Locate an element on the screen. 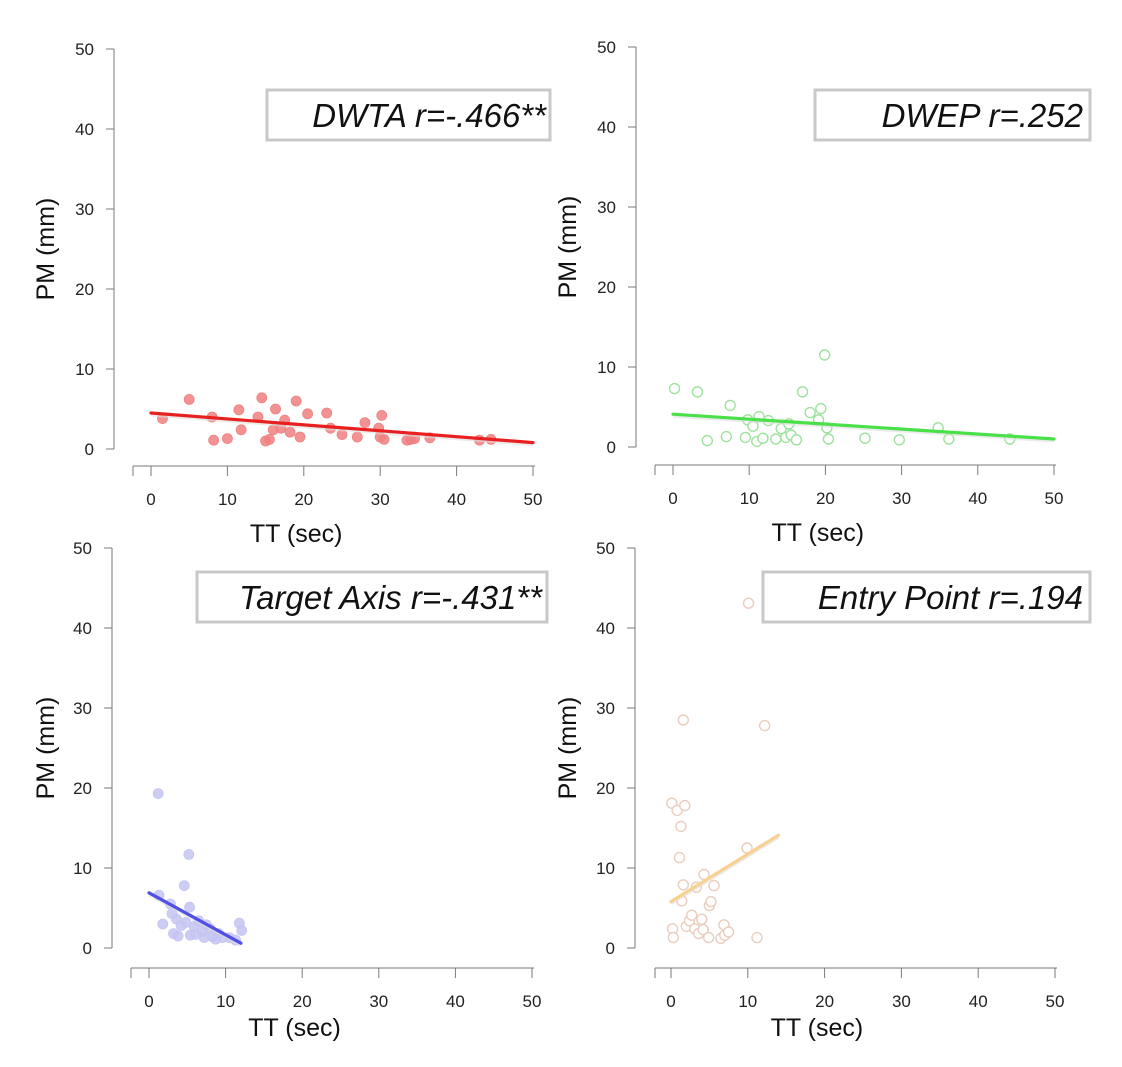  legend-text: DWEP r=.252 is located at coordinates (982, 115).